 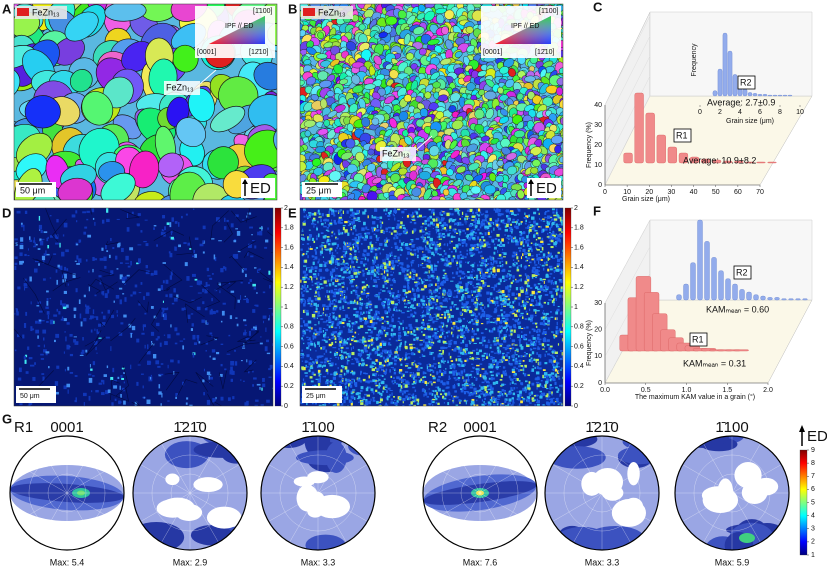 I want to click on scale-label: 50 μm, so click(x=32, y=190).